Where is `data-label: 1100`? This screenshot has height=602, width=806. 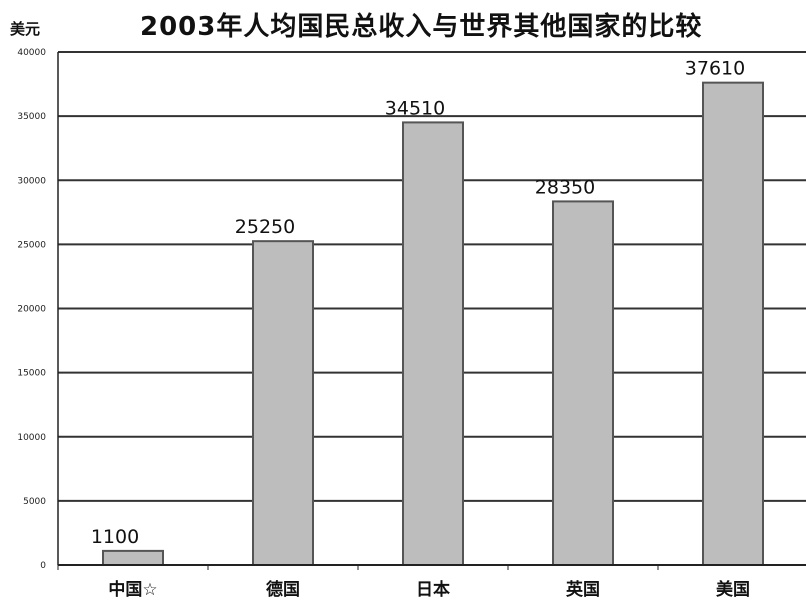
data-label: 1100 is located at coordinates (115, 537).